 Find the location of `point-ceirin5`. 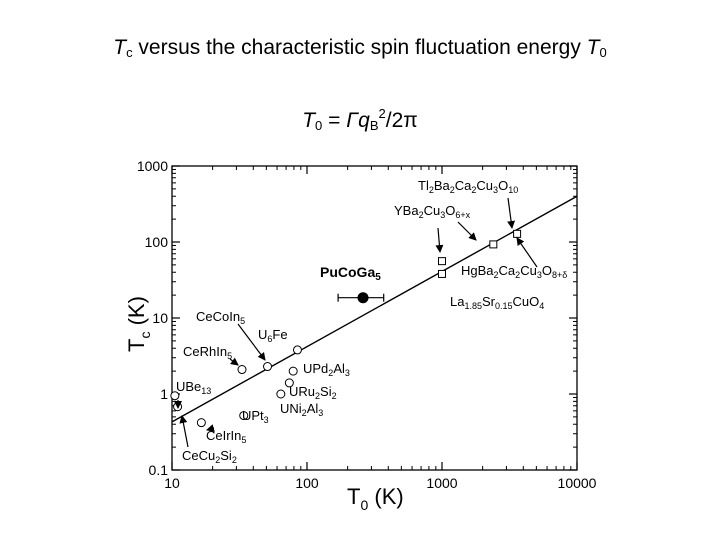

point-ceirin5 is located at coordinates (201, 423).